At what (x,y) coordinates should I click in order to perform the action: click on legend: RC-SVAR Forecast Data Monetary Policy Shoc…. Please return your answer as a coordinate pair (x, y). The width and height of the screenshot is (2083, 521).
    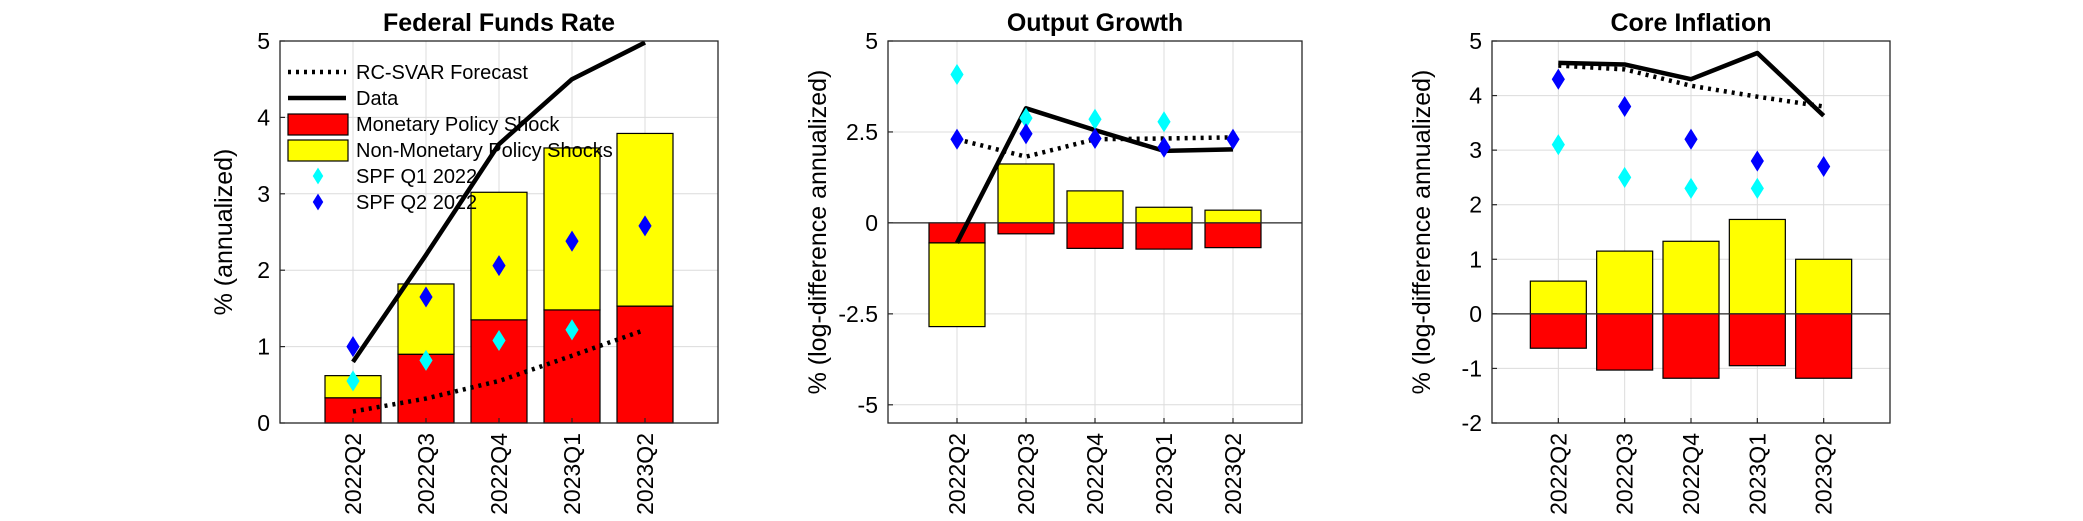
    Looking at the image, I should click on (450, 138).